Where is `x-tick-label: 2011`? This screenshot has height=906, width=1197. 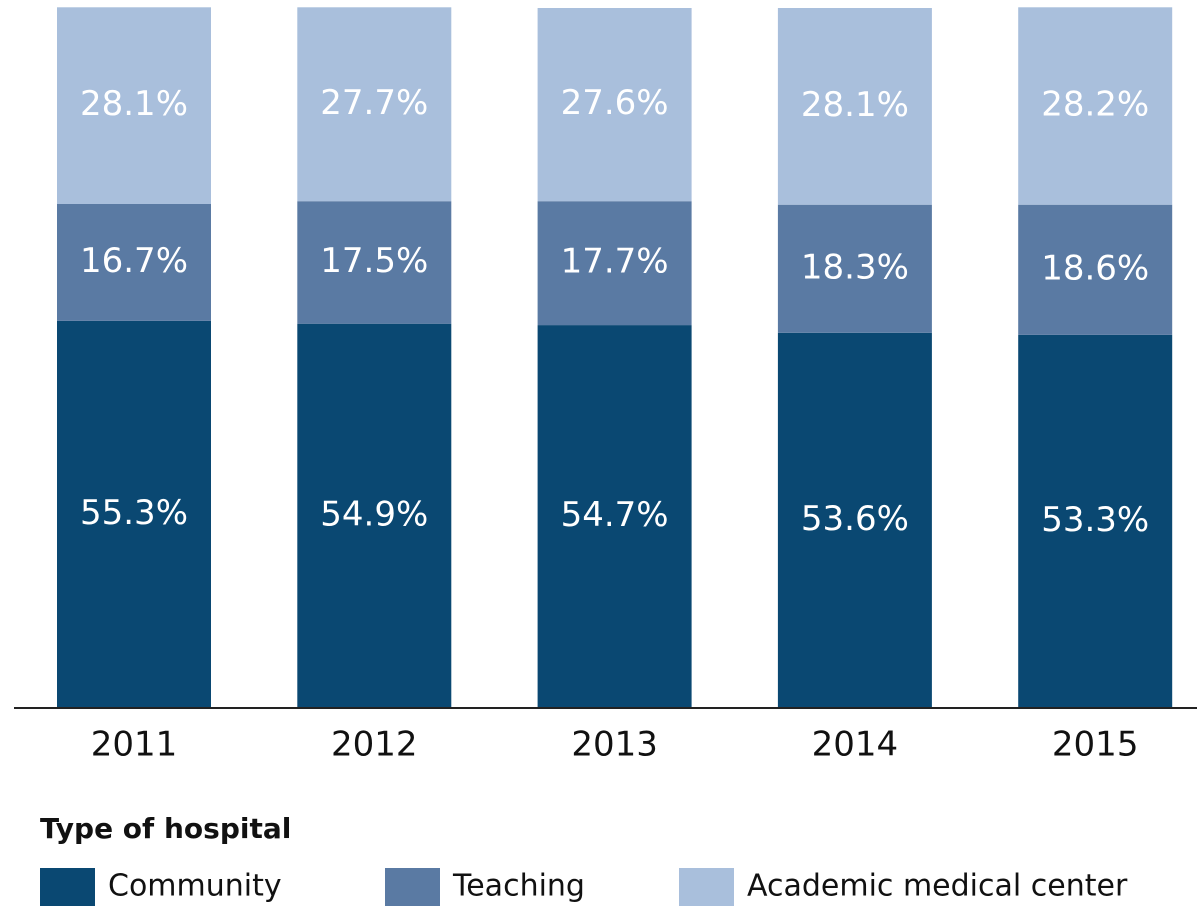
x-tick-label: 2011 is located at coordinates (134, 745).